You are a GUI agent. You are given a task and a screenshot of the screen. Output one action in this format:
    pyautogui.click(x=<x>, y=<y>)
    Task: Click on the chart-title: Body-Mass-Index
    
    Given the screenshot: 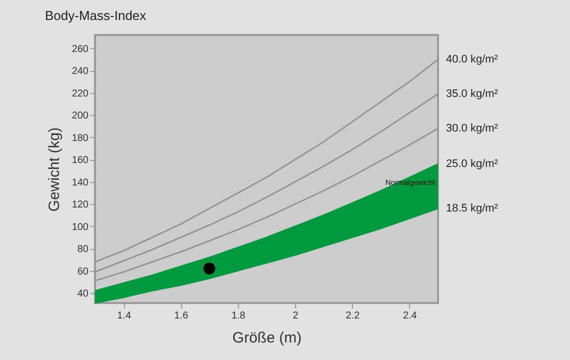 What is the action you would take?
    pyautogui.click(x=96, y=15)
    